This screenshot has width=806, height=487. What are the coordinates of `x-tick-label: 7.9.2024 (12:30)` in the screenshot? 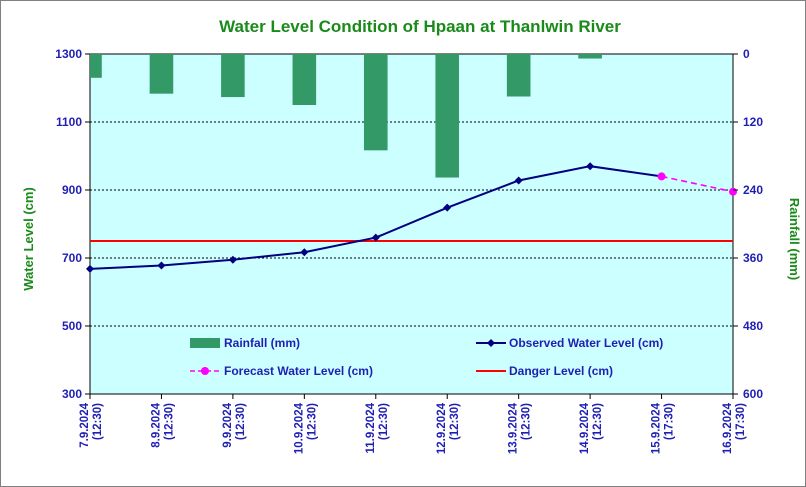 It's located at (91, 424).